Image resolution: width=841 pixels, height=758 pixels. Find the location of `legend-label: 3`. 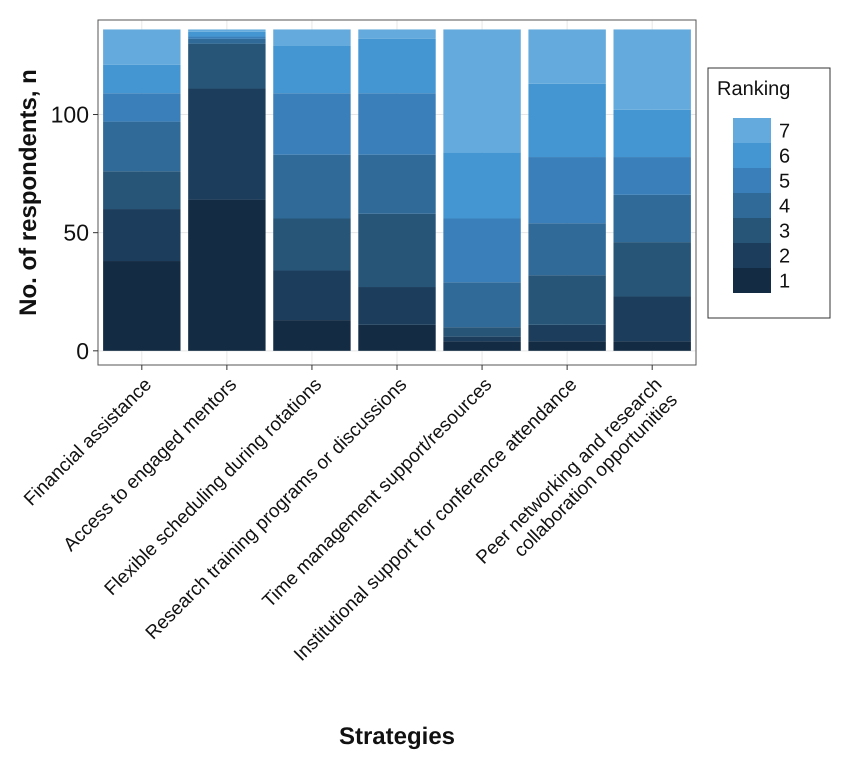

legend-label: 3 is located at coordinates (784, 231).